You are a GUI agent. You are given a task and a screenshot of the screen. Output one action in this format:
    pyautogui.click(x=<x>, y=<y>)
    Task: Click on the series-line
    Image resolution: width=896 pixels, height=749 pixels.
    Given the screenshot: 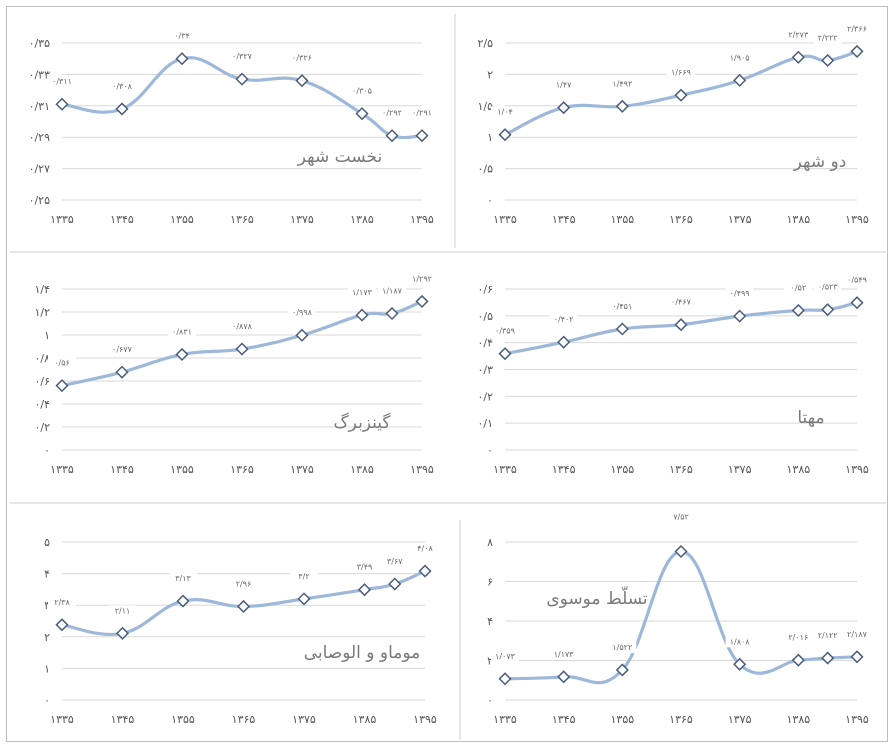 What is the action you would take?
    pyautogui.click(x=242, y=98)
    